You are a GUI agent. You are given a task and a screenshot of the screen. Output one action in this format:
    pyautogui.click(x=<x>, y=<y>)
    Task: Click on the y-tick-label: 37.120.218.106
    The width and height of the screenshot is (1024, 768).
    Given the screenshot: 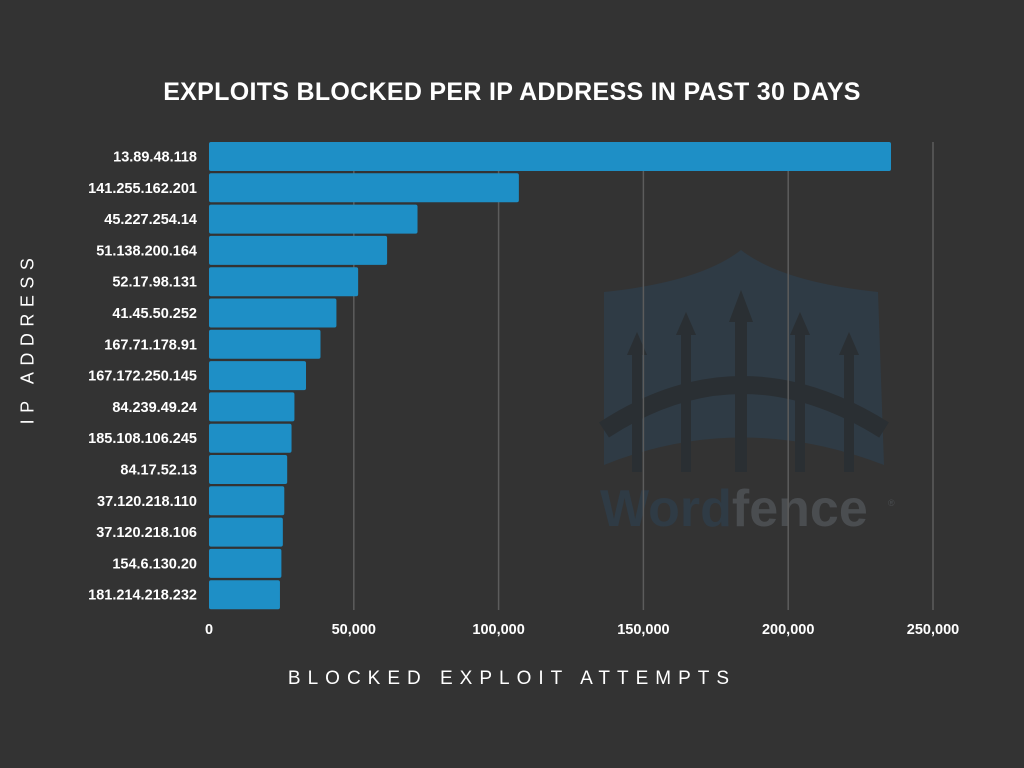 What is the action you would take?
    pyautogui.click(x=146, y=533)
    